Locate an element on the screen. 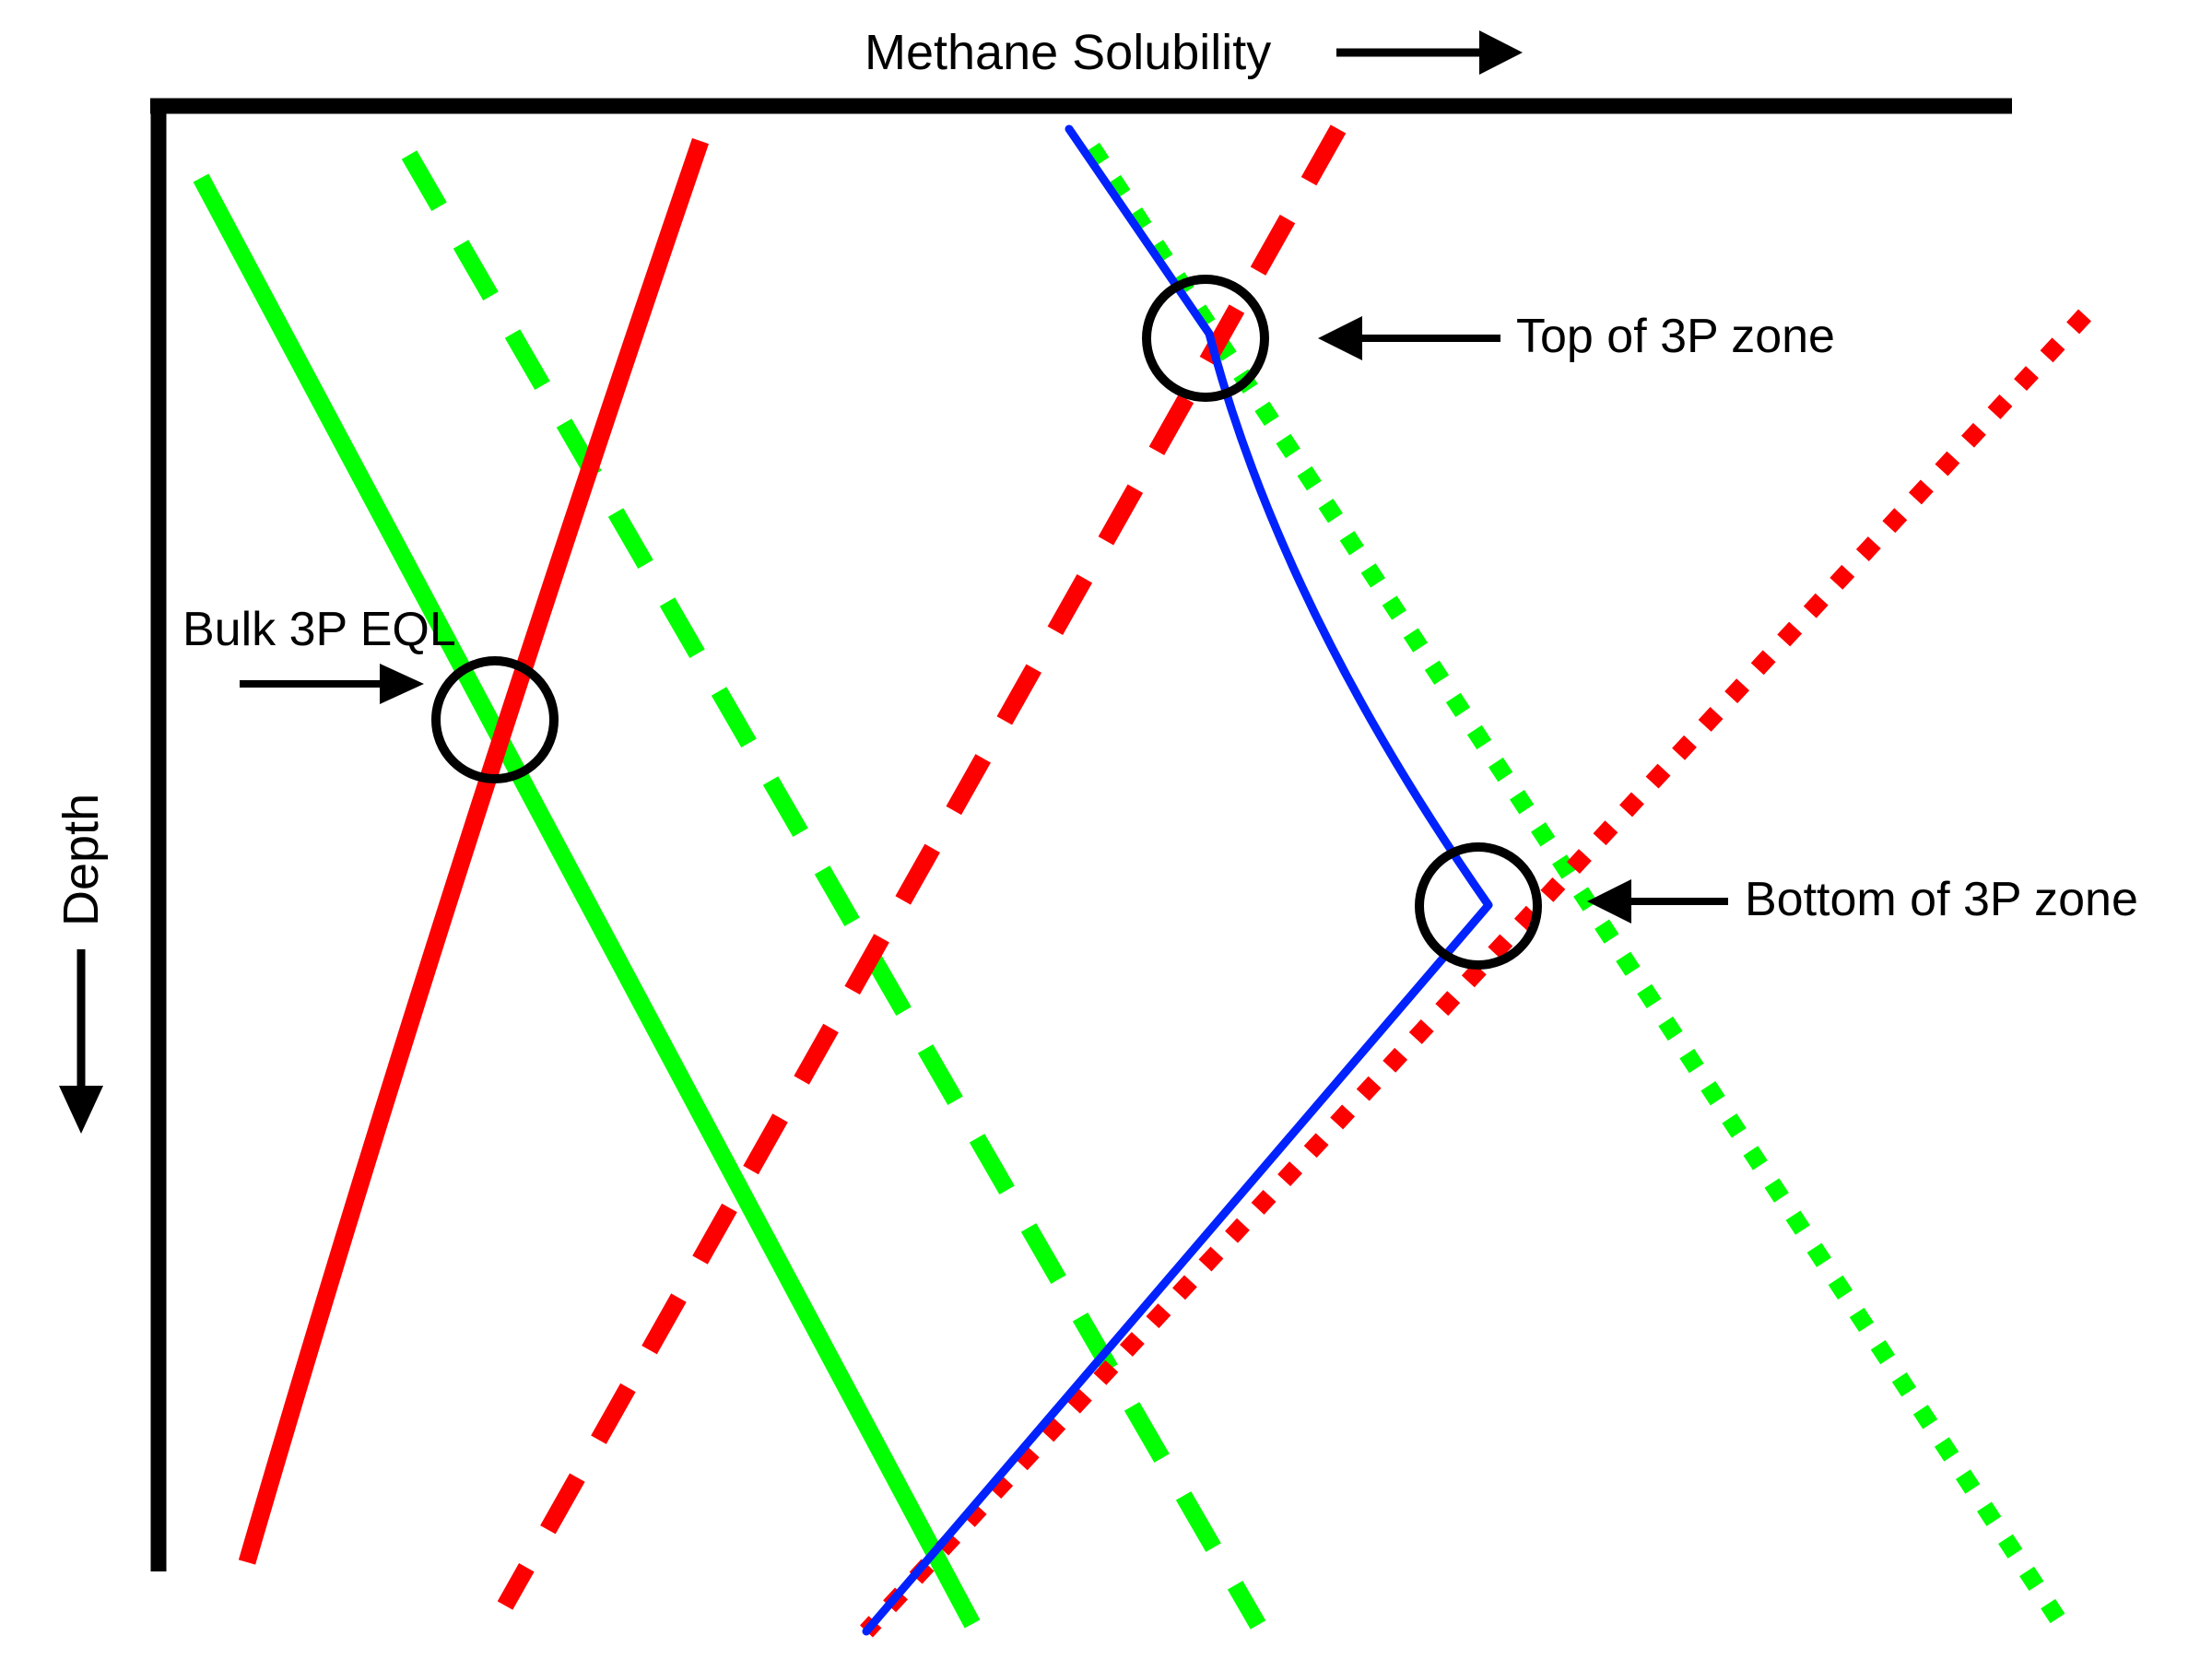 This screenshot has height=1659, width=2212. annotation-bottom-zone: Bottom of 3P zone is located at coordinates (1862, 899).